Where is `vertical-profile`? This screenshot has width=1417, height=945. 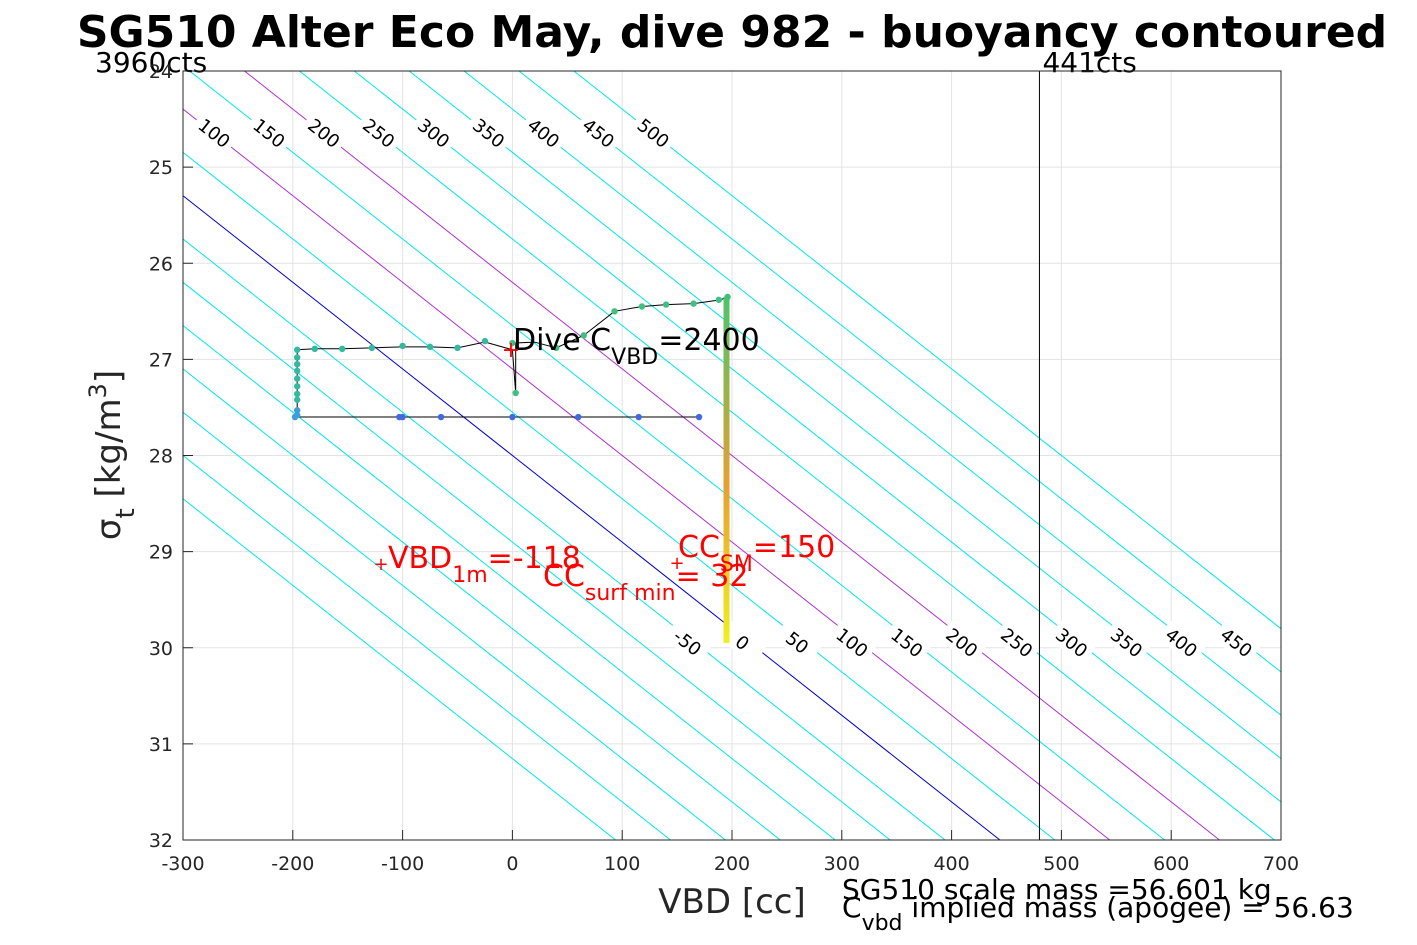
vertical-profile is located at coordinates (726, 469).